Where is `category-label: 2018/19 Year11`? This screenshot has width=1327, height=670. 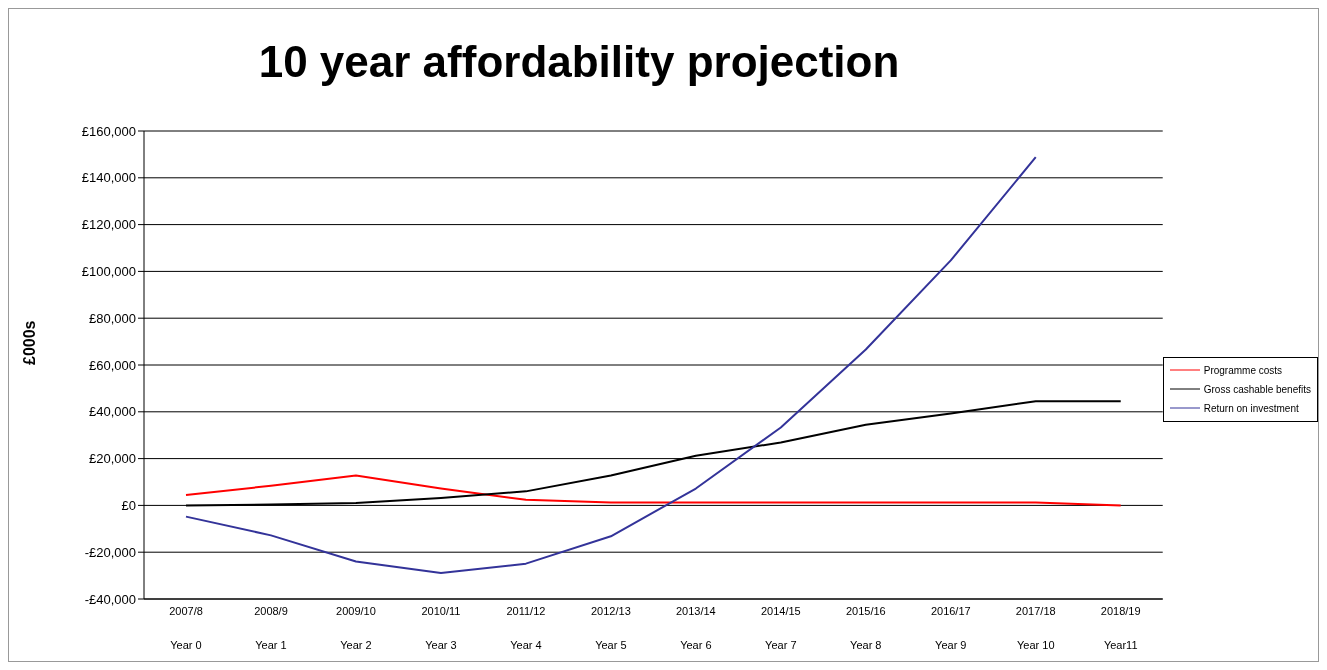
category-label: 2018/19 Year11 is located at coordinates (1120, 628).